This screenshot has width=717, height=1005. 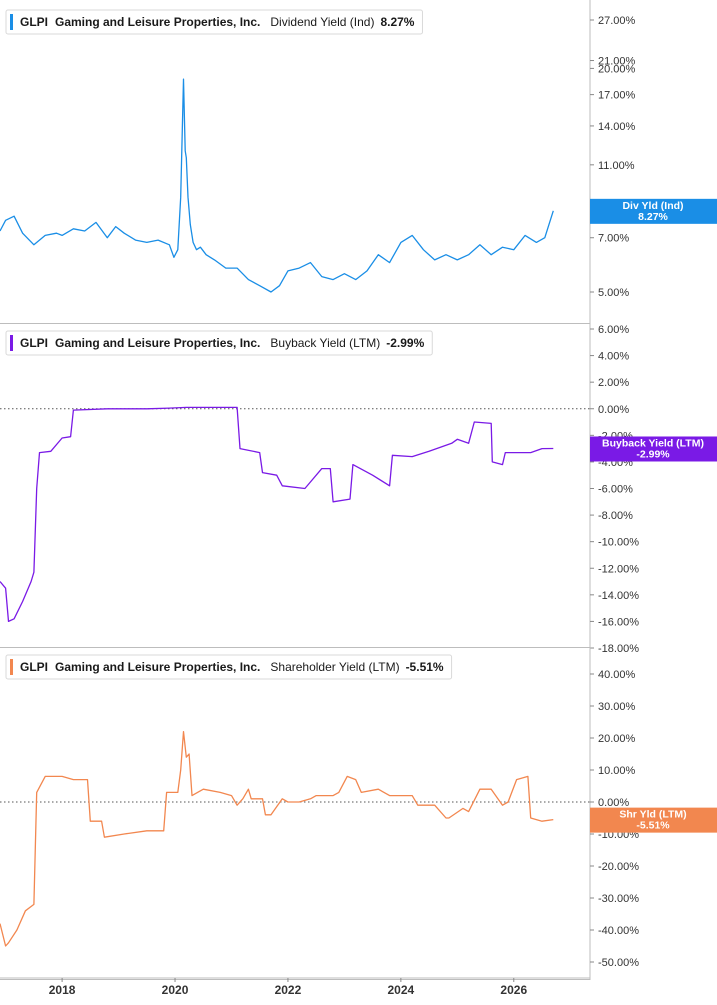 I want to click on y-tick-label: 40.00%, so click(x=617, y=675).